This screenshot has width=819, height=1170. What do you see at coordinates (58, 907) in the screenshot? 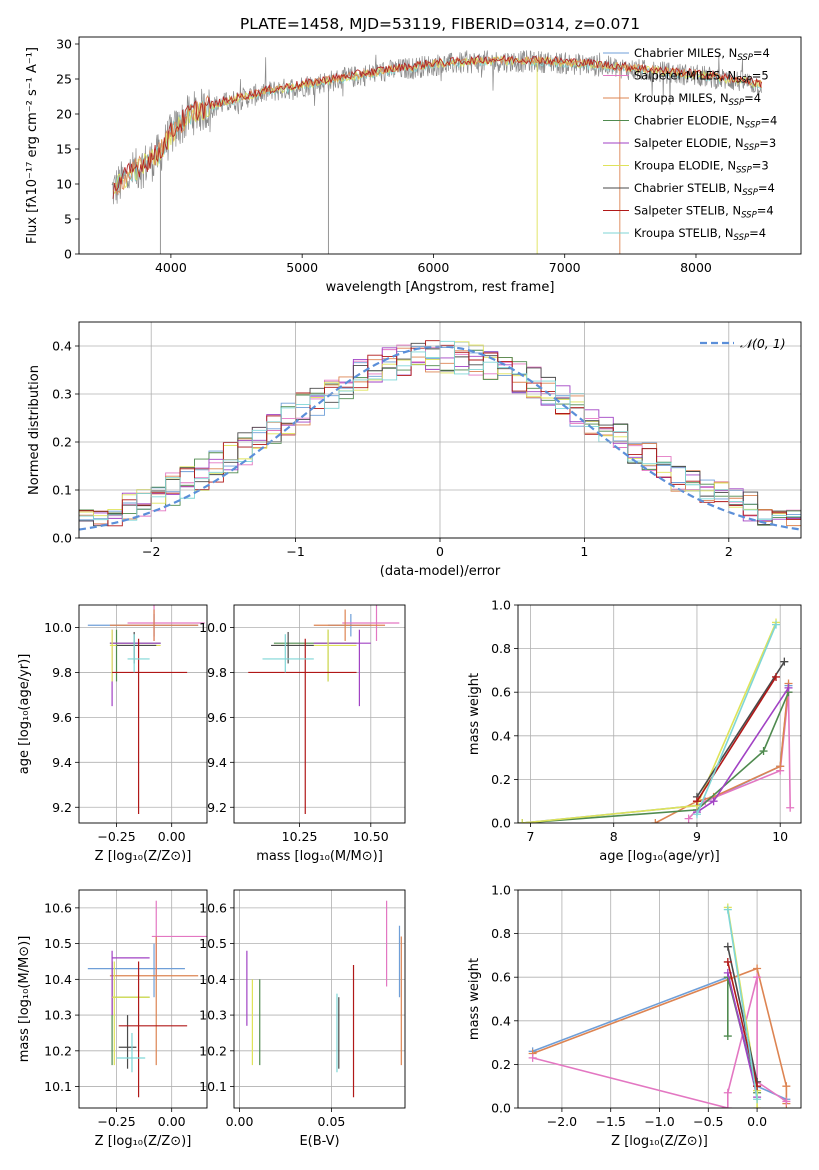
I see `y-tick-label: 10.6` at bounding box center [58, 907].